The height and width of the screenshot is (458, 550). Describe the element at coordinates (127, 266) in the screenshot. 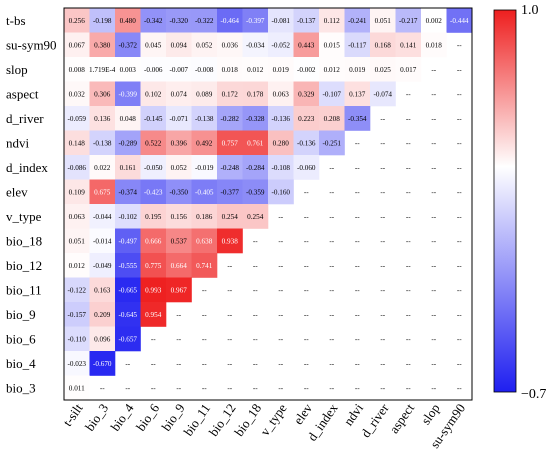

I see `cell-value-label: -0.555` at that location.